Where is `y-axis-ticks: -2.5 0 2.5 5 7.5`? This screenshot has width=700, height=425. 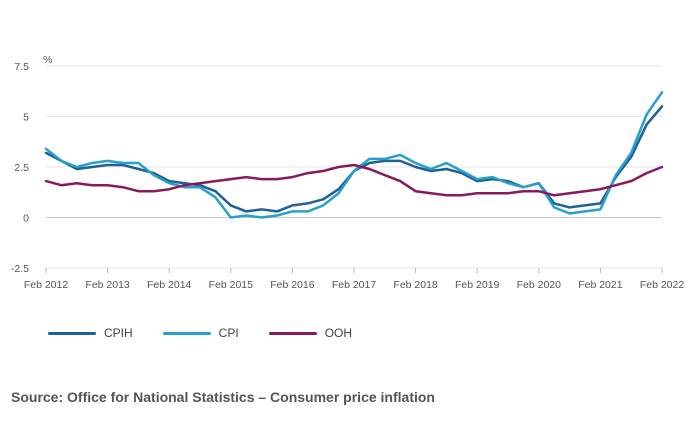 y-axis-ticks: -2.5 0 2.5 5 7.5 is located at coordinates (20, 168).